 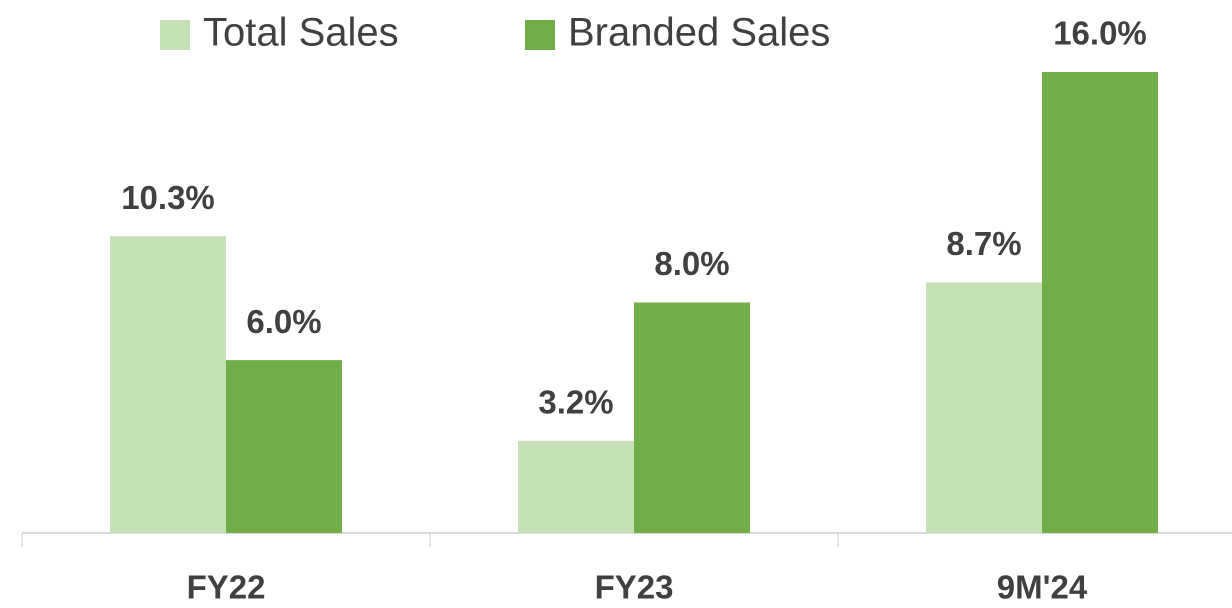 What do you see at coordinates (301, 33) in the screenshot?
I see `legend-label: Total Sales` at bounding box center [301, 33].